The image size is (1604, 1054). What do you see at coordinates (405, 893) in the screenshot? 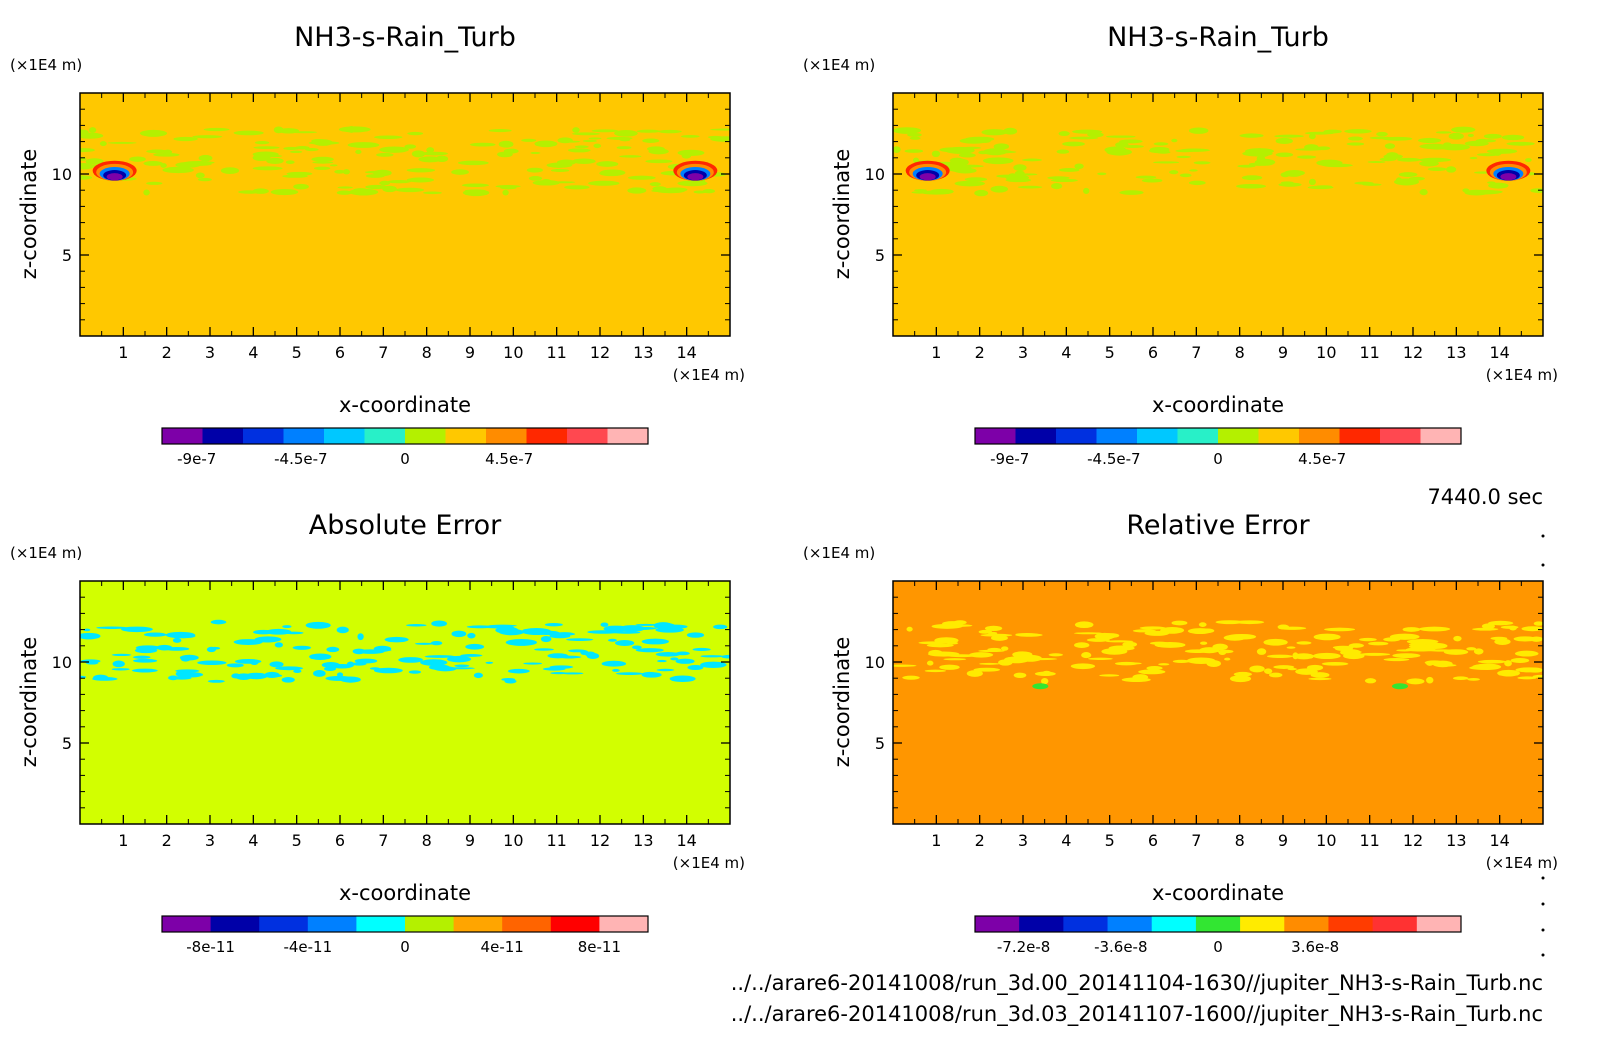
I see `x-axis-label: x-coordinate` at bounding box center [405, 893].